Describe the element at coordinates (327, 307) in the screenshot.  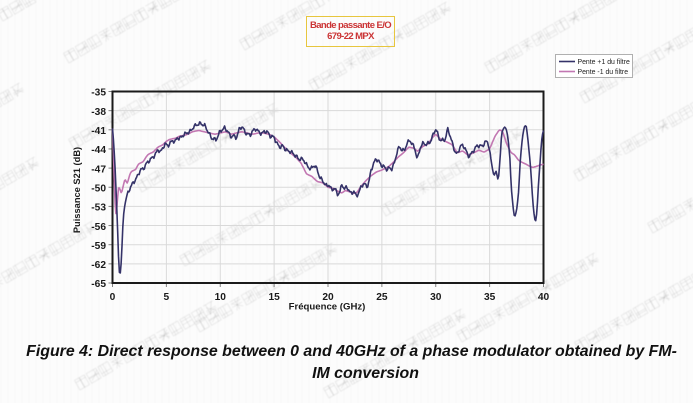
I see `svg-text: Fréquence (GHz)` at that location.